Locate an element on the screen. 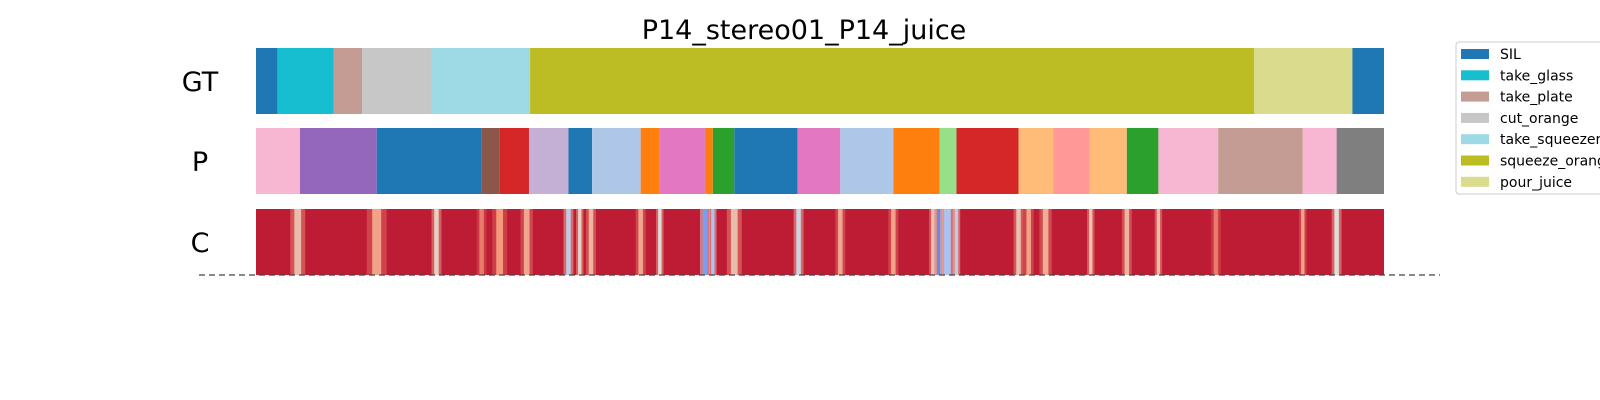  legend-label: pour_juice is located at coordinates (1536, 183).